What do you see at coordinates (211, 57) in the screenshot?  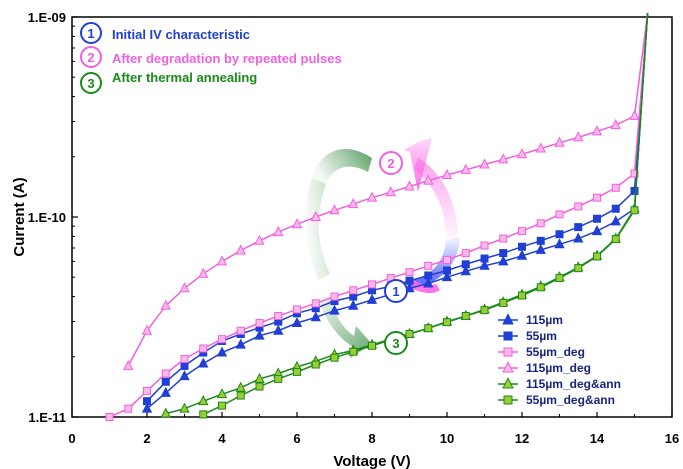 I see `annotation-2: 2 After degradation by repeated pulses` at bounding box center [211, 57].